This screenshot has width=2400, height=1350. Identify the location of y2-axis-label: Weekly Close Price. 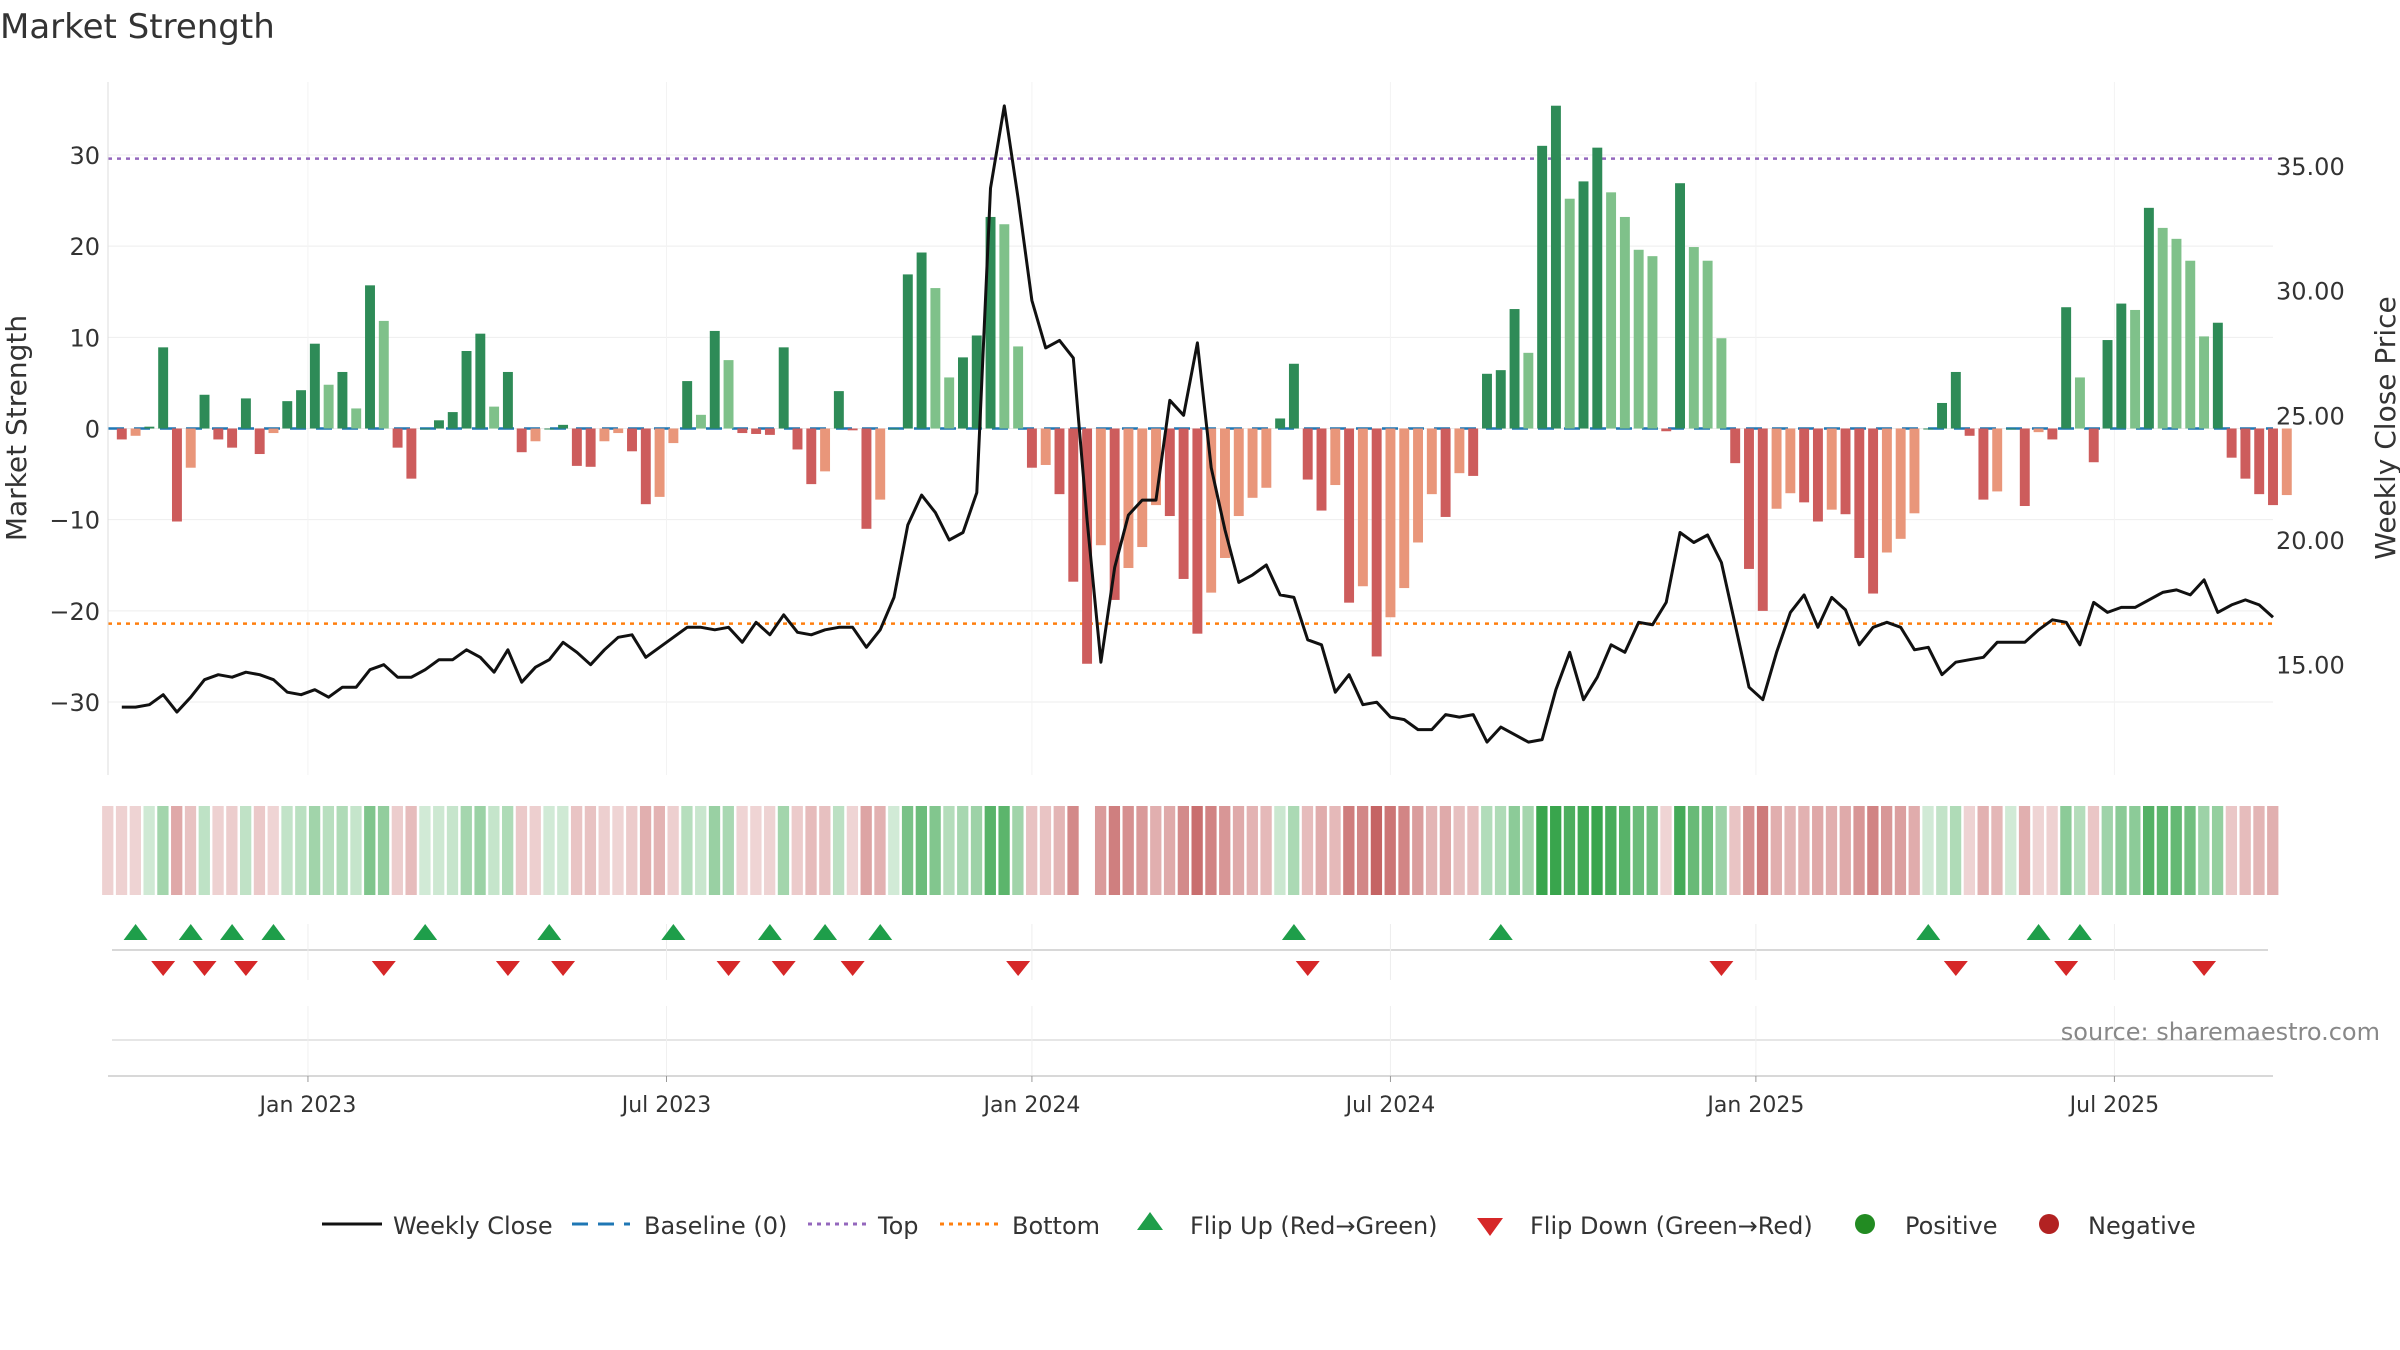
(2384, 427).